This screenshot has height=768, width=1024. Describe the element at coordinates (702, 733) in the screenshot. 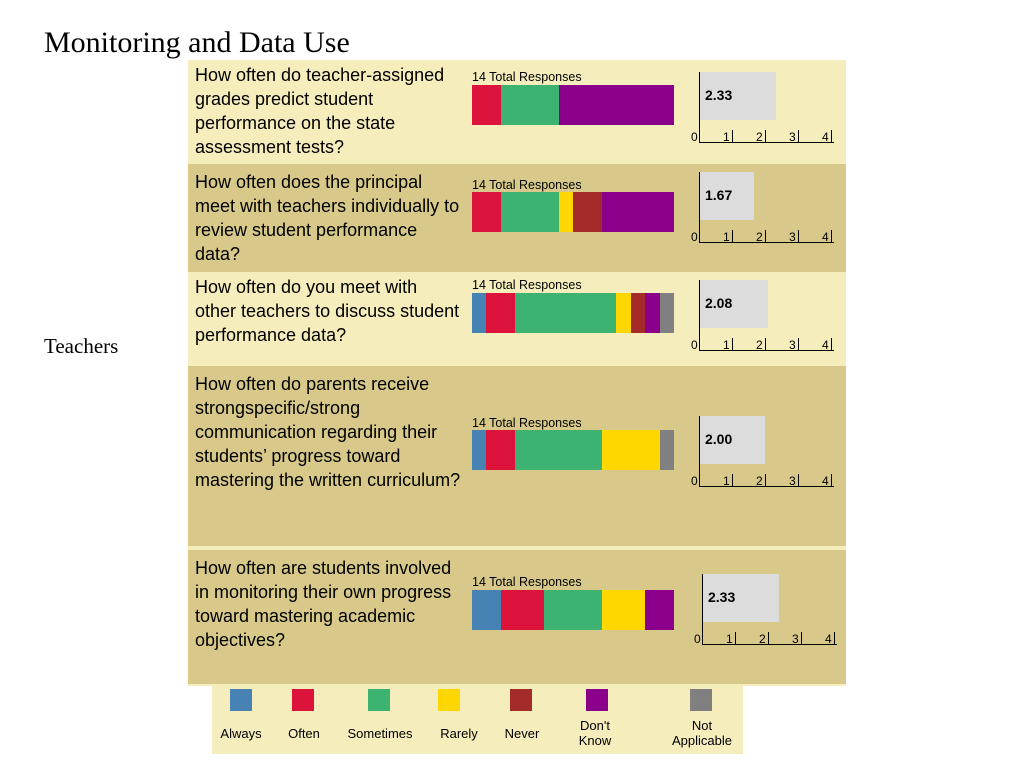

I see `legend-label: Not Applicable` at that location.